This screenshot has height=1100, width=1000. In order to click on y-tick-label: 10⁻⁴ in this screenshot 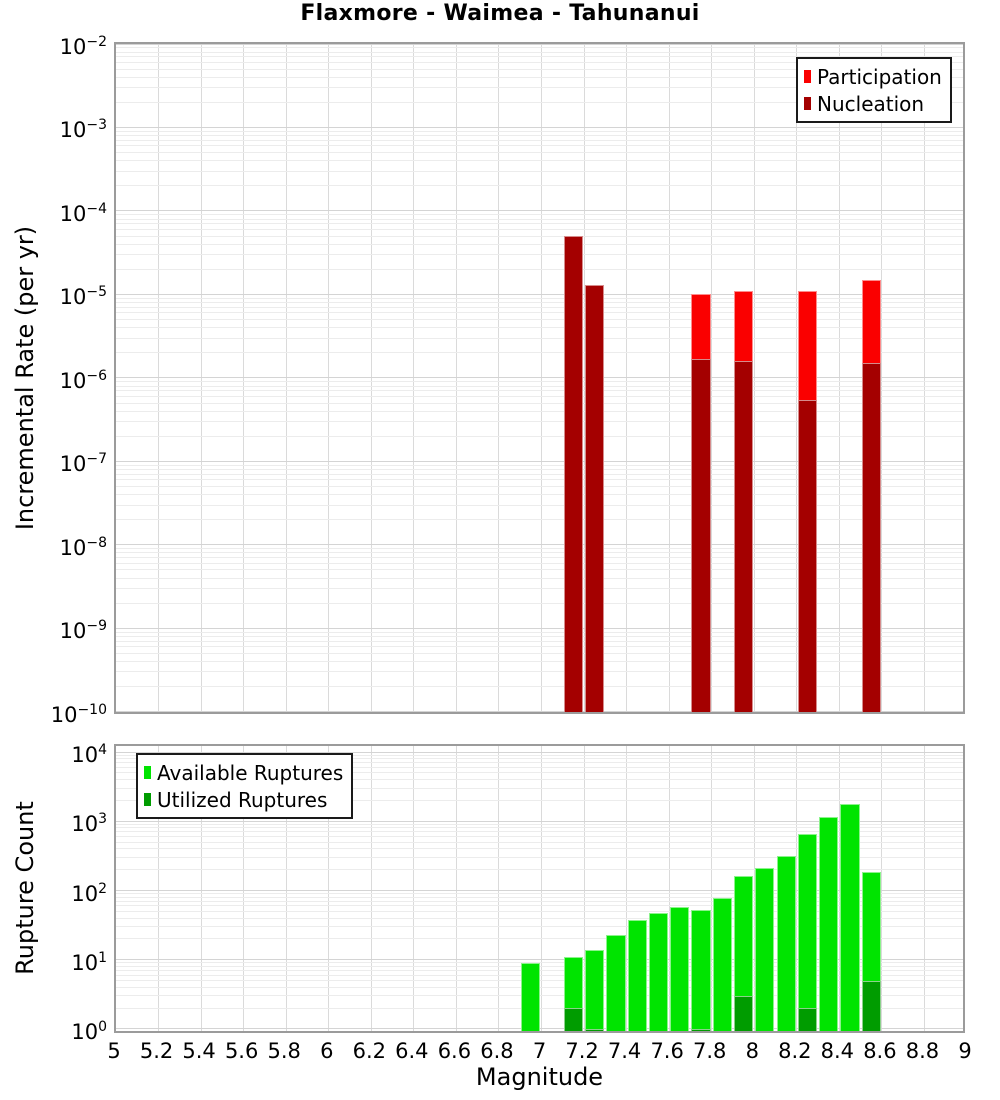, I will do `click(83, 213)`.